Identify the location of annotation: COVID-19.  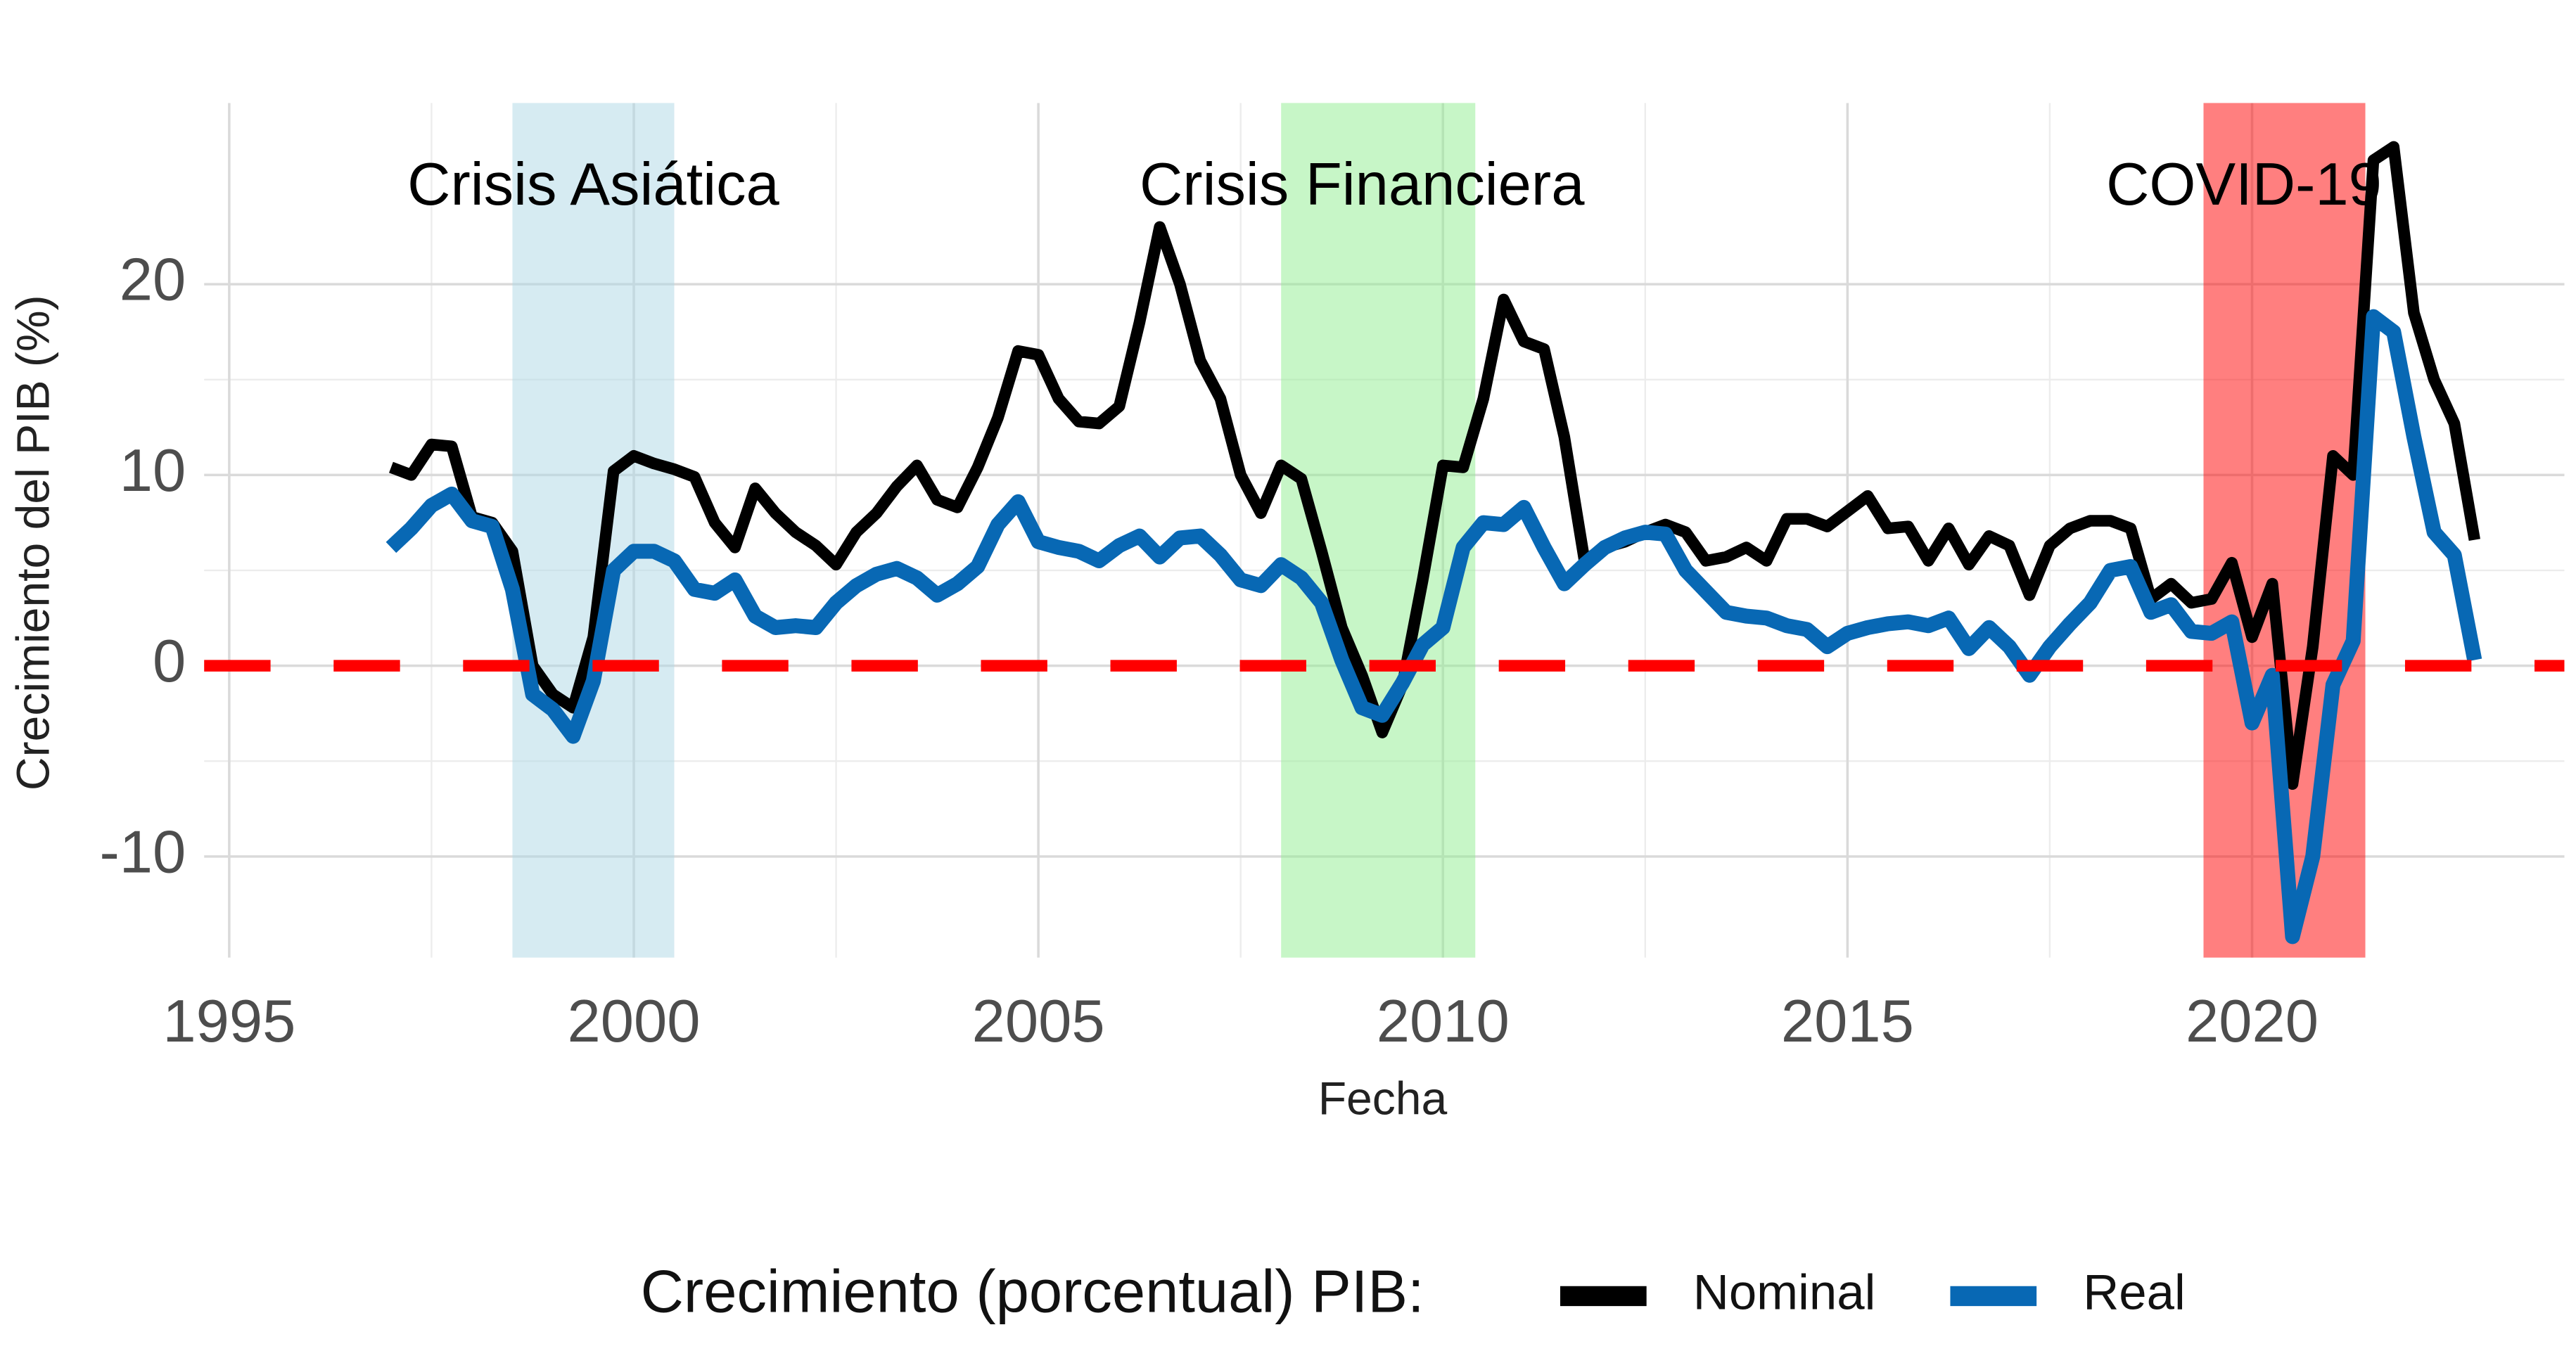
(2244, 184).